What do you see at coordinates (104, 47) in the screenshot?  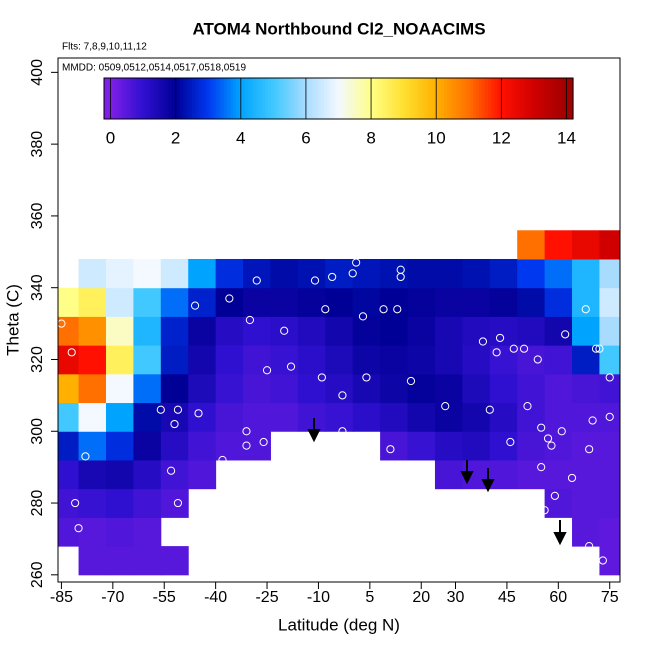 I see `annotation: Flts: 7,8,9,10,11,12` at bounding box center [104, 47].